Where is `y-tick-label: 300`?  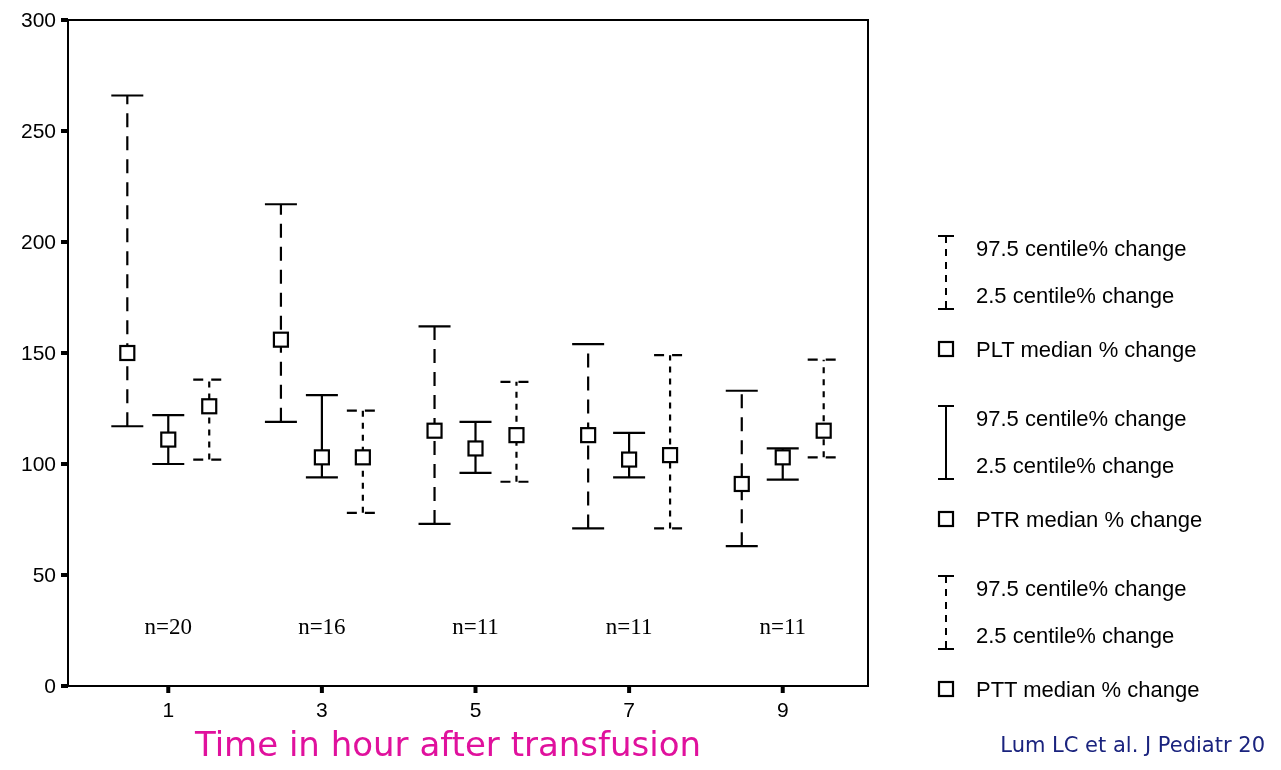 y-tick-label: 300 is located at coordinates (38, 19).